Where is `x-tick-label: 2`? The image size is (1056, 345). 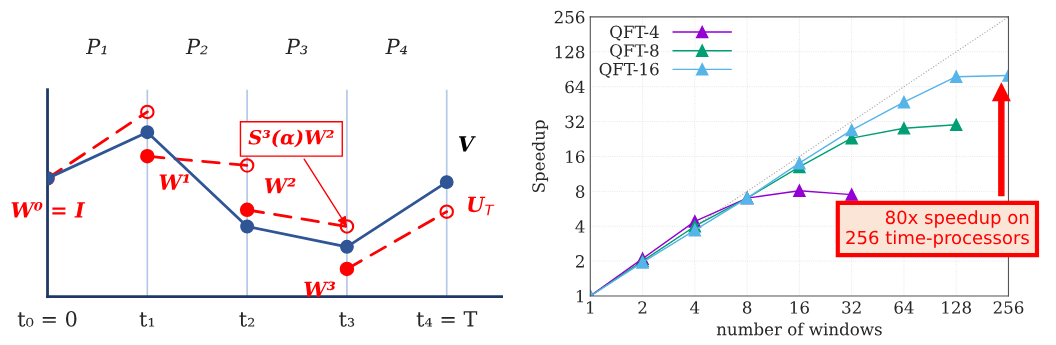 x-tick-label: 2 is located at coordinates (642, 307).